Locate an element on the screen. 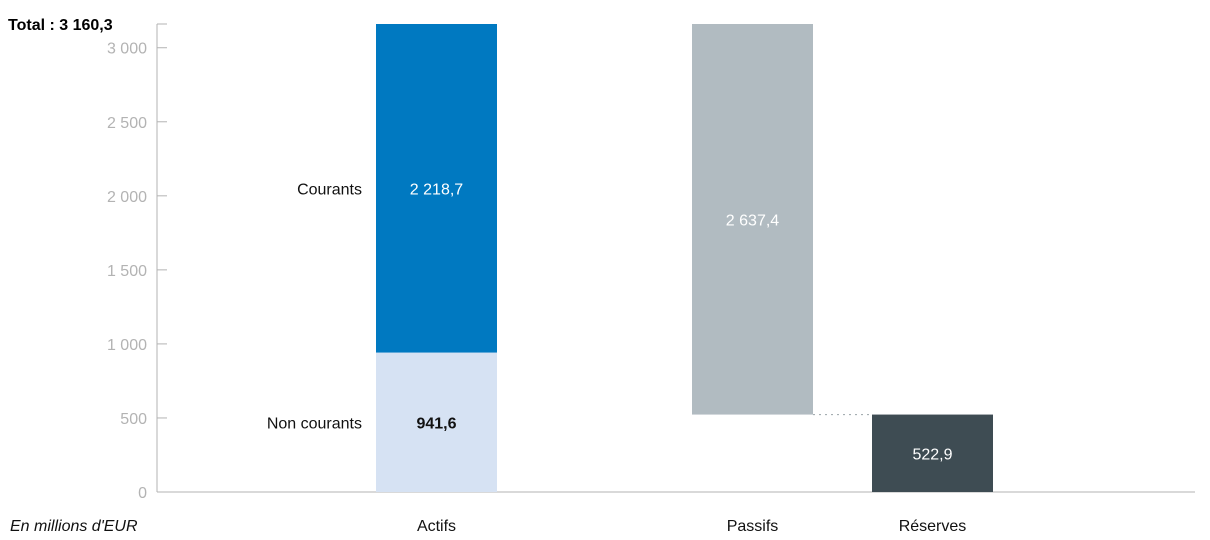 This screenshot has height=540, width=1210. bar-value-label: 522,9 is located at coordinates (932, 454).